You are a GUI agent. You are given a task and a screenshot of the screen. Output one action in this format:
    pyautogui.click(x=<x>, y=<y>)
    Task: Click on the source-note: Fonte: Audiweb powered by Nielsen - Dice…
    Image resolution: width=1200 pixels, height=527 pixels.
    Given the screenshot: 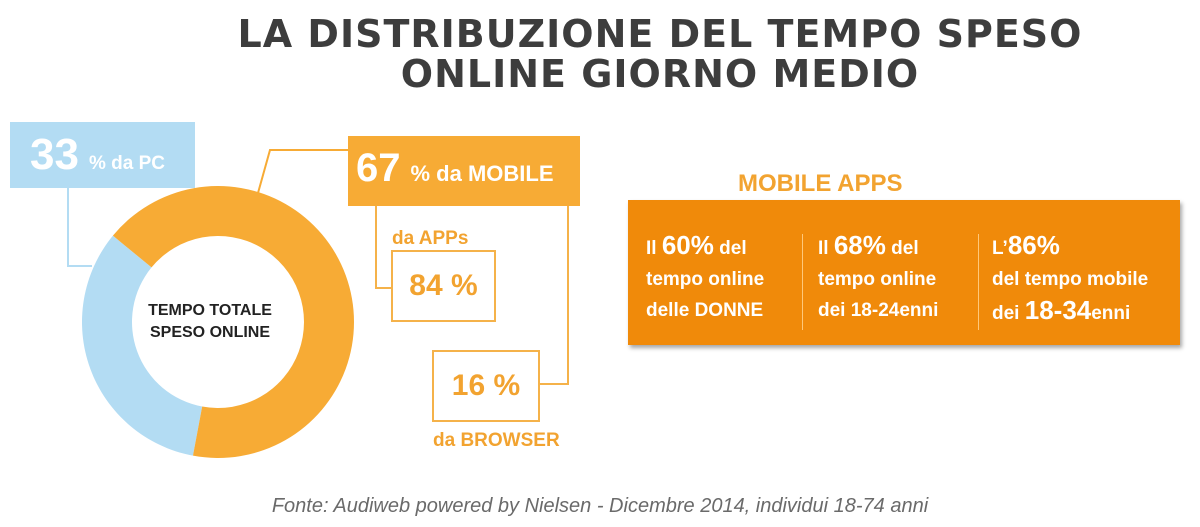 What is the action you would take?
    pyautogui.click(x=600, y=506)
    